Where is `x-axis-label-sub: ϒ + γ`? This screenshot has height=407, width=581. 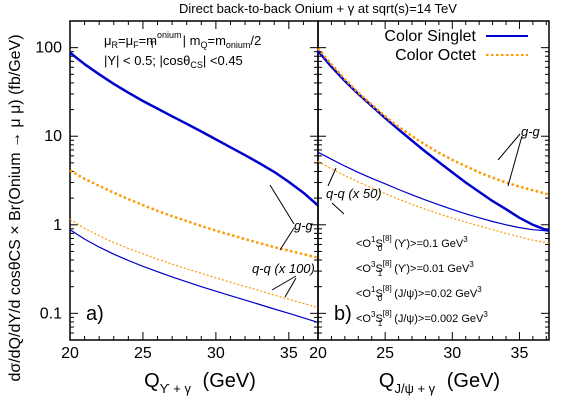
x-axis-label-sub: ϒ + γ is located at coordinates (176, 388).